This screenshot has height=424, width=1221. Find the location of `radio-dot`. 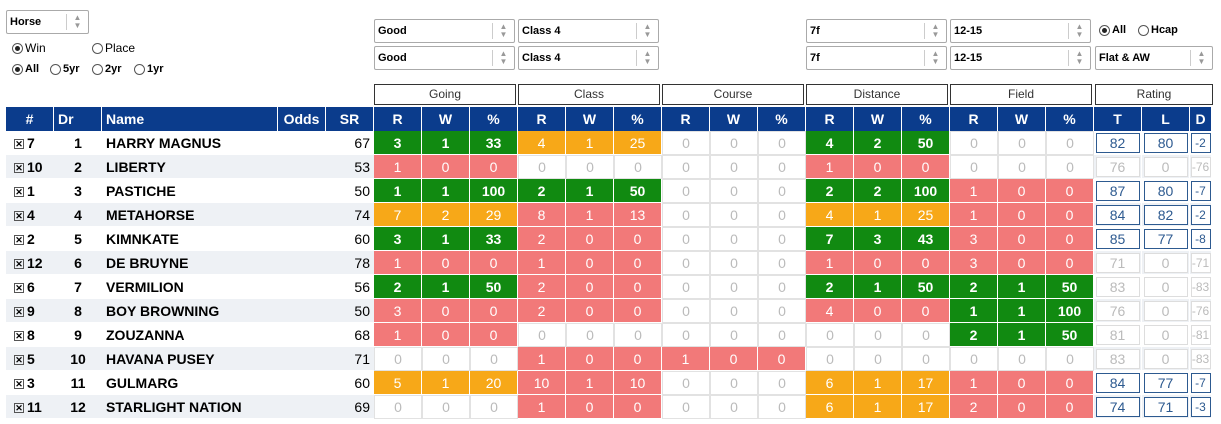

radio-dot is located at coordinates (17, 48).